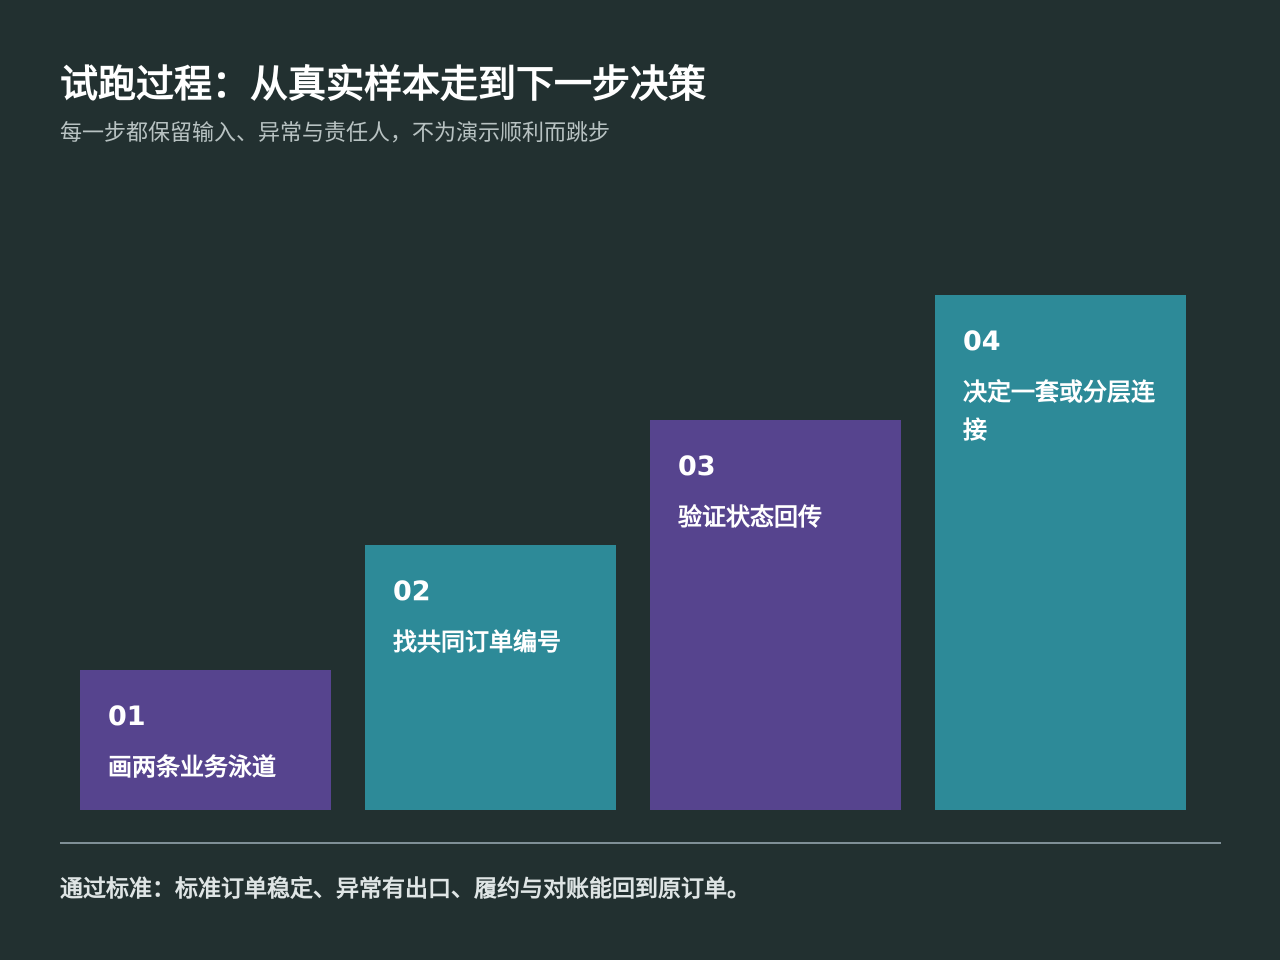 The image size is (1280, 960). Describe the element at coordinates (383, 84) in the screenshot. I see `page-title: 试跑过程：从真实样本走到下一步决策` at that location.